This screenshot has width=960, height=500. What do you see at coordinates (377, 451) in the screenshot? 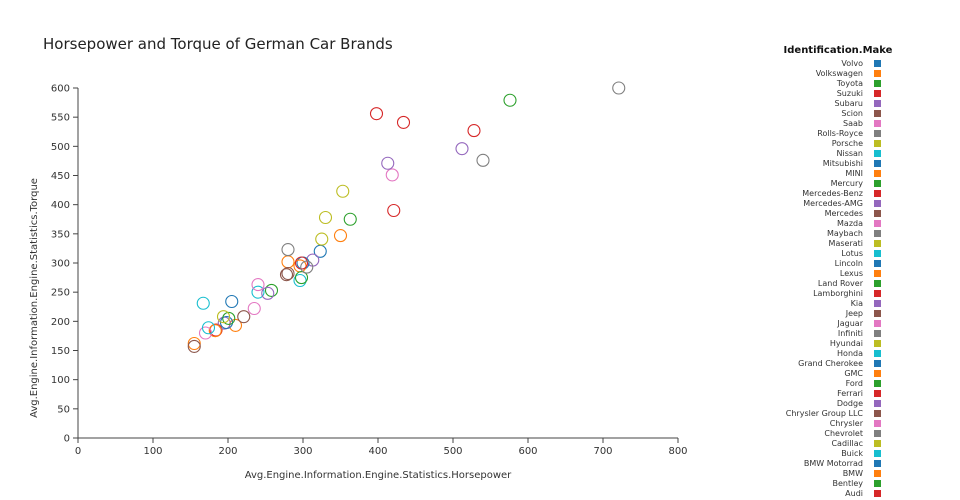
I see `x-tick-label: 400` at bounding box center [377, 451].